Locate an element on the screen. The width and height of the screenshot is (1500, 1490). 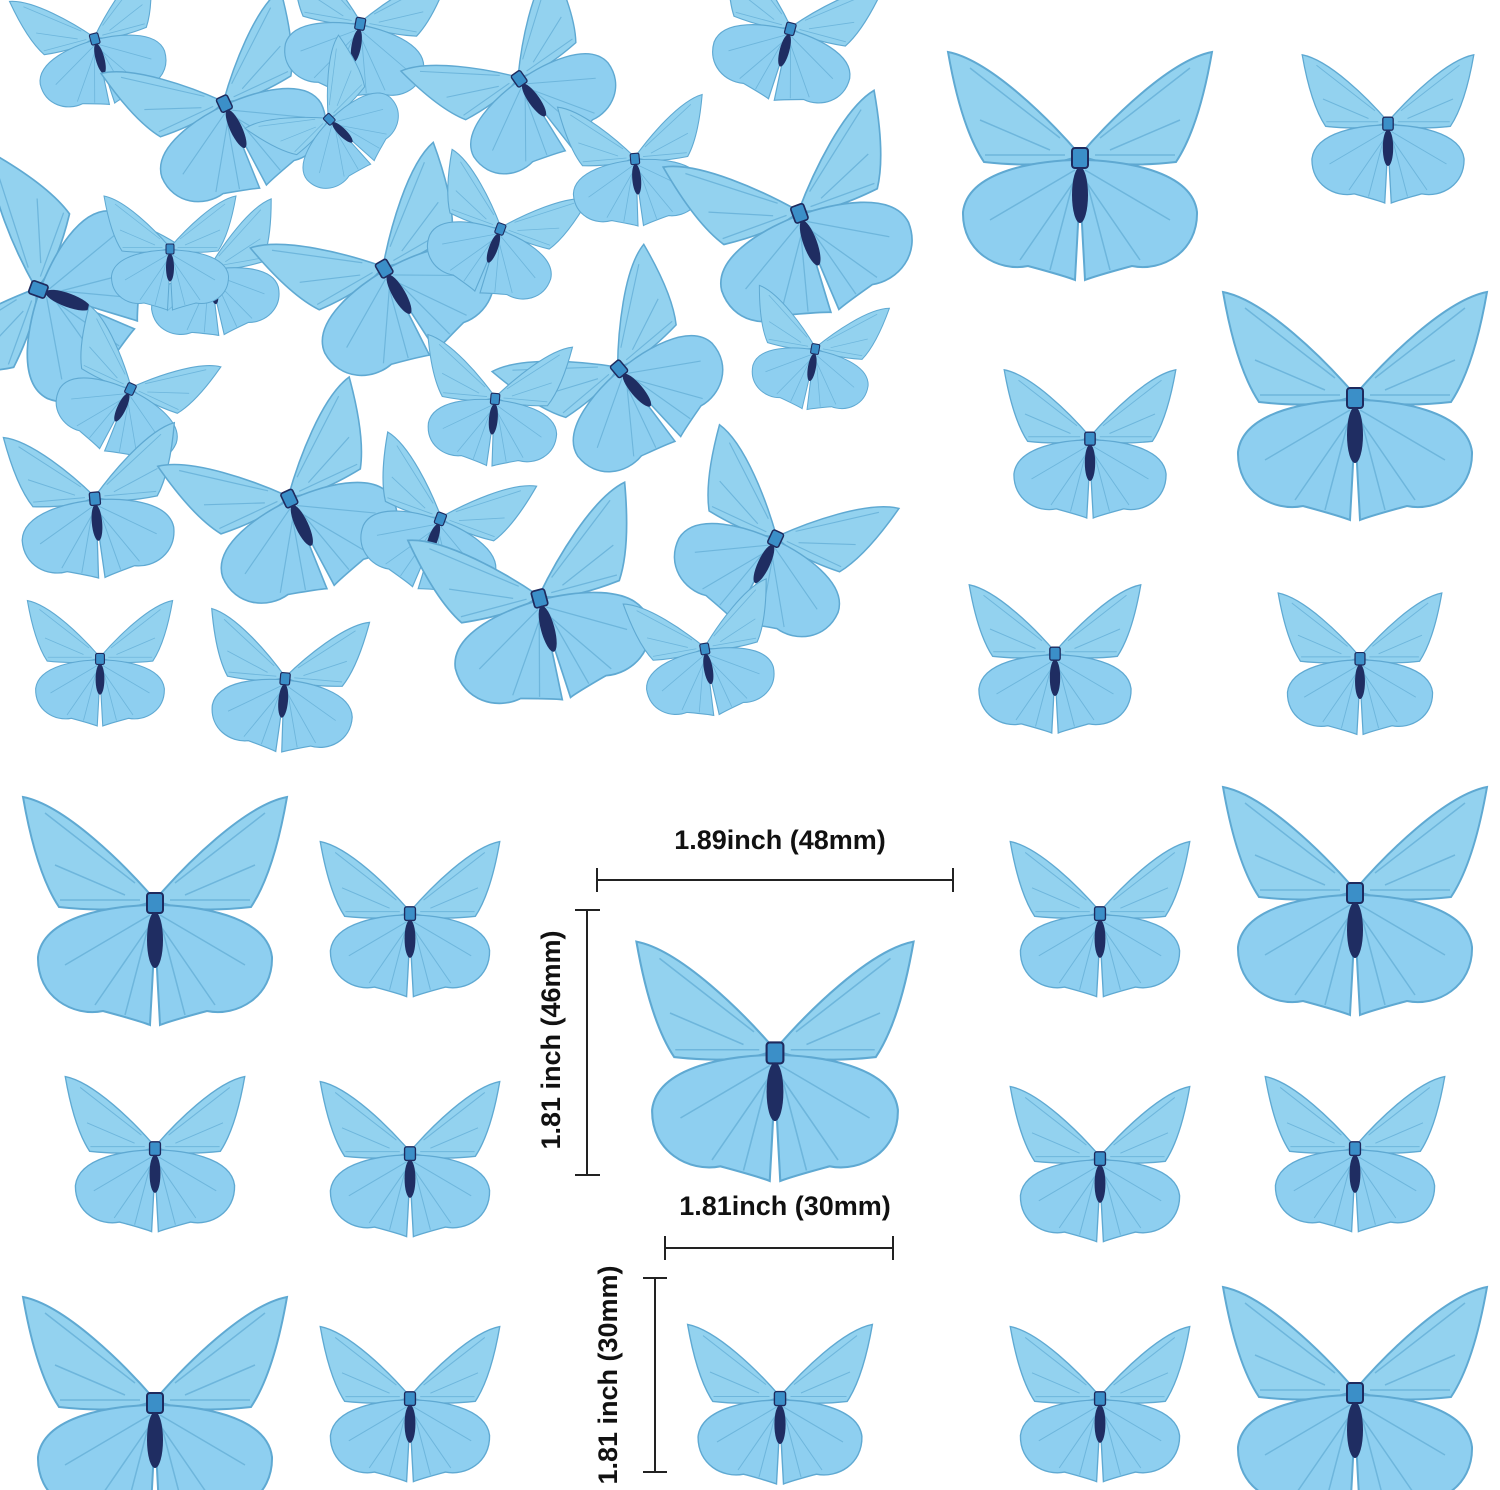
dimension-label: 1.89inch (48mm) is located at coordinates (780, 840).